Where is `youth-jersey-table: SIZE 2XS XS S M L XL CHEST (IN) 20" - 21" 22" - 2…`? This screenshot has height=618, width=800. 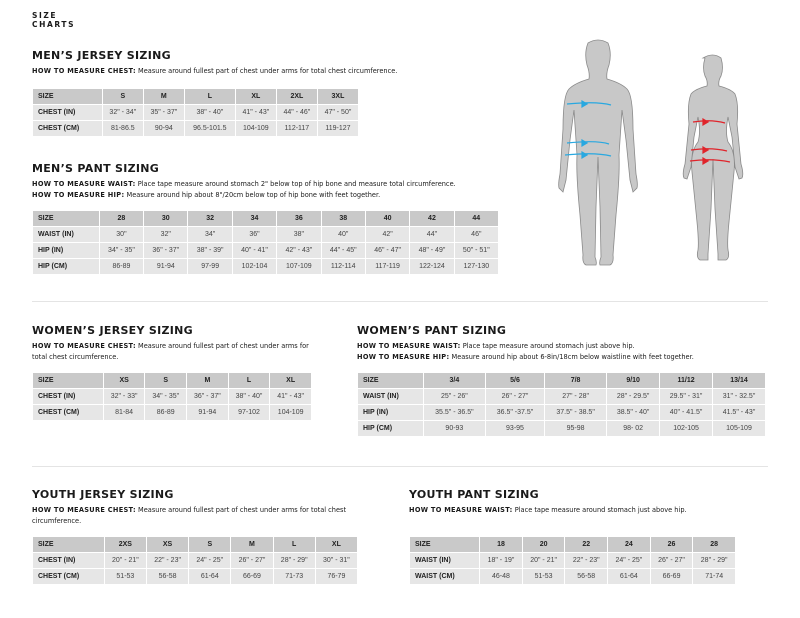 youth-jersey-table: SIZE 2XS XS S M L XL CHEST (IN) 20" - 21" 22" - 2… is located at coordinates (195, 560).